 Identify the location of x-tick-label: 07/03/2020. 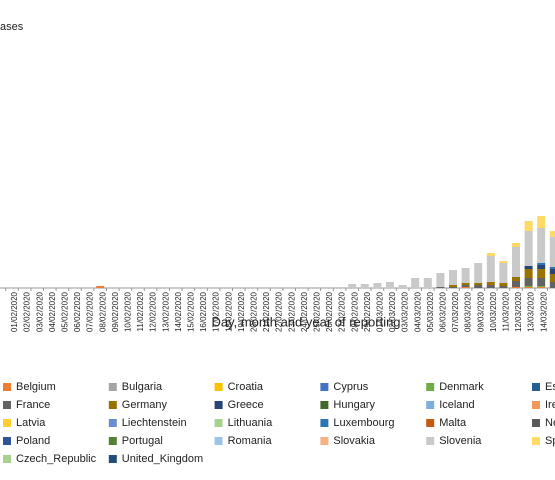
(455, 311).